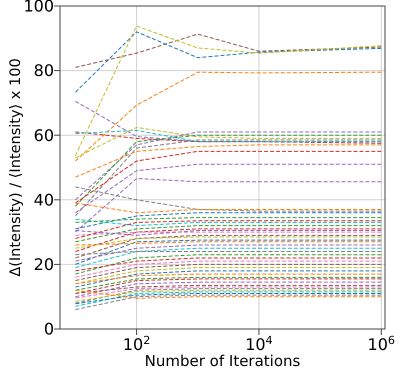 This screenshot has width=400, height=369. Describe the element at coordinates (16, 167) in the screenshot. I see `y-axis-title: Δ(Intensity) / ⟨Intensity⟩ x 100` at that location.